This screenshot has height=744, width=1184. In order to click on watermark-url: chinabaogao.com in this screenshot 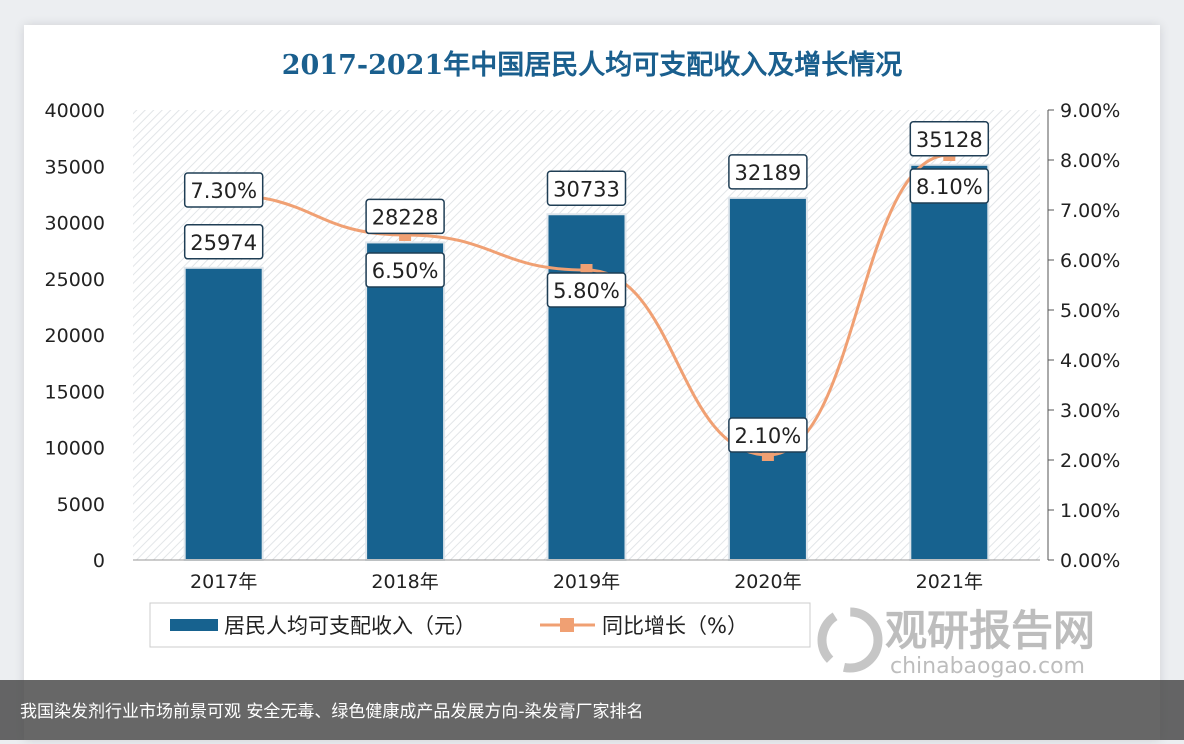, I will do `click(987, 666)`.